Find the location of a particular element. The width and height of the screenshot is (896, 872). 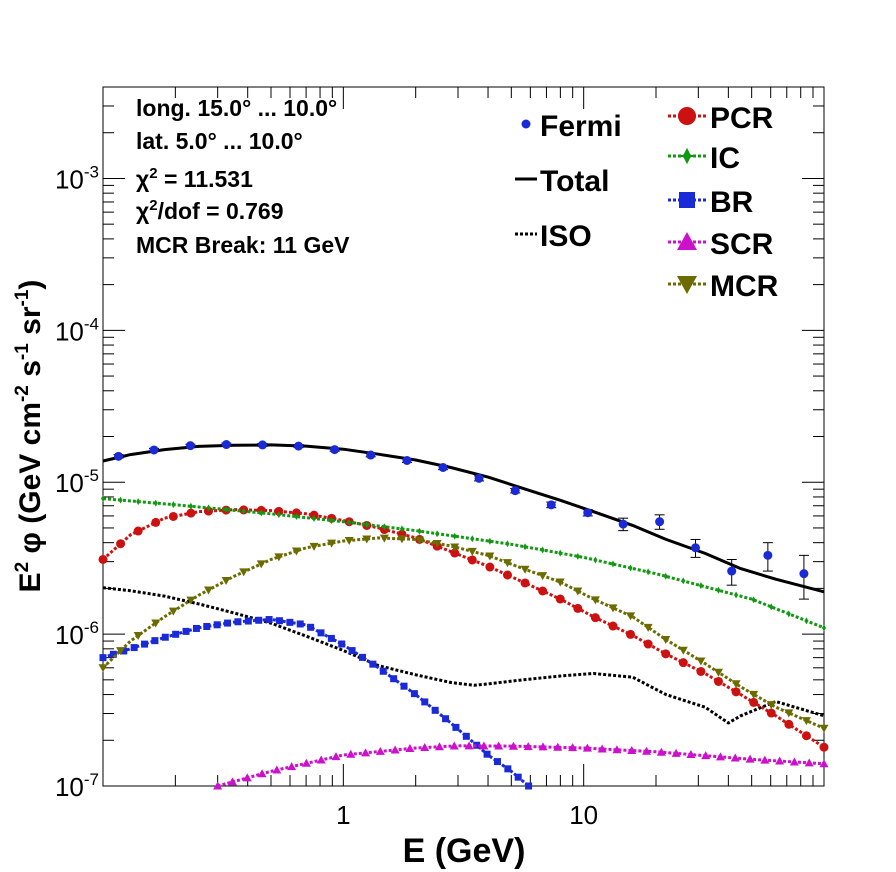

legend-br-marker is located at coordinates (687, 200).